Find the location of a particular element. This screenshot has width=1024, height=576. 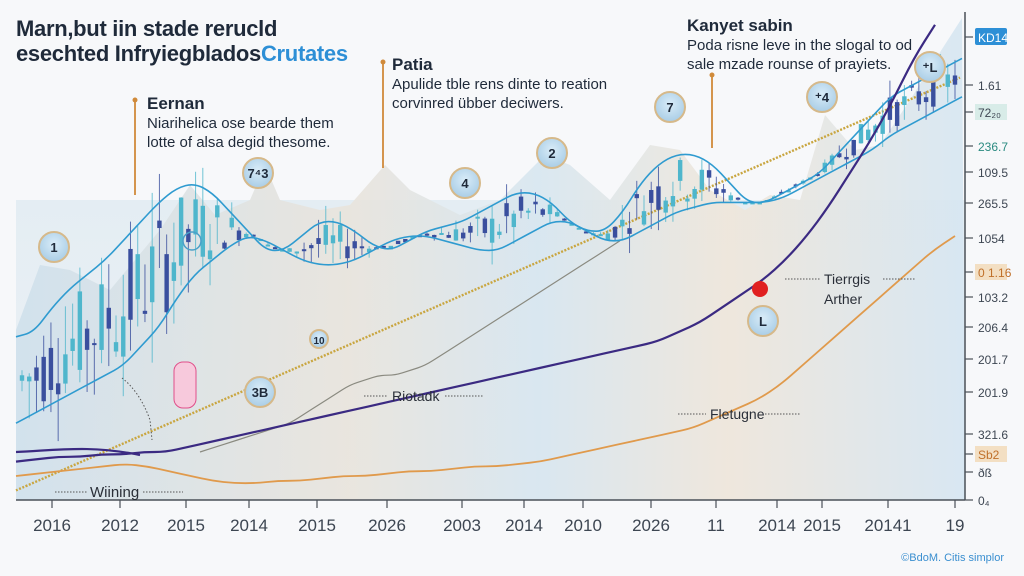

badge-marker: 7⁴3 is located at coordinates (258, 173).